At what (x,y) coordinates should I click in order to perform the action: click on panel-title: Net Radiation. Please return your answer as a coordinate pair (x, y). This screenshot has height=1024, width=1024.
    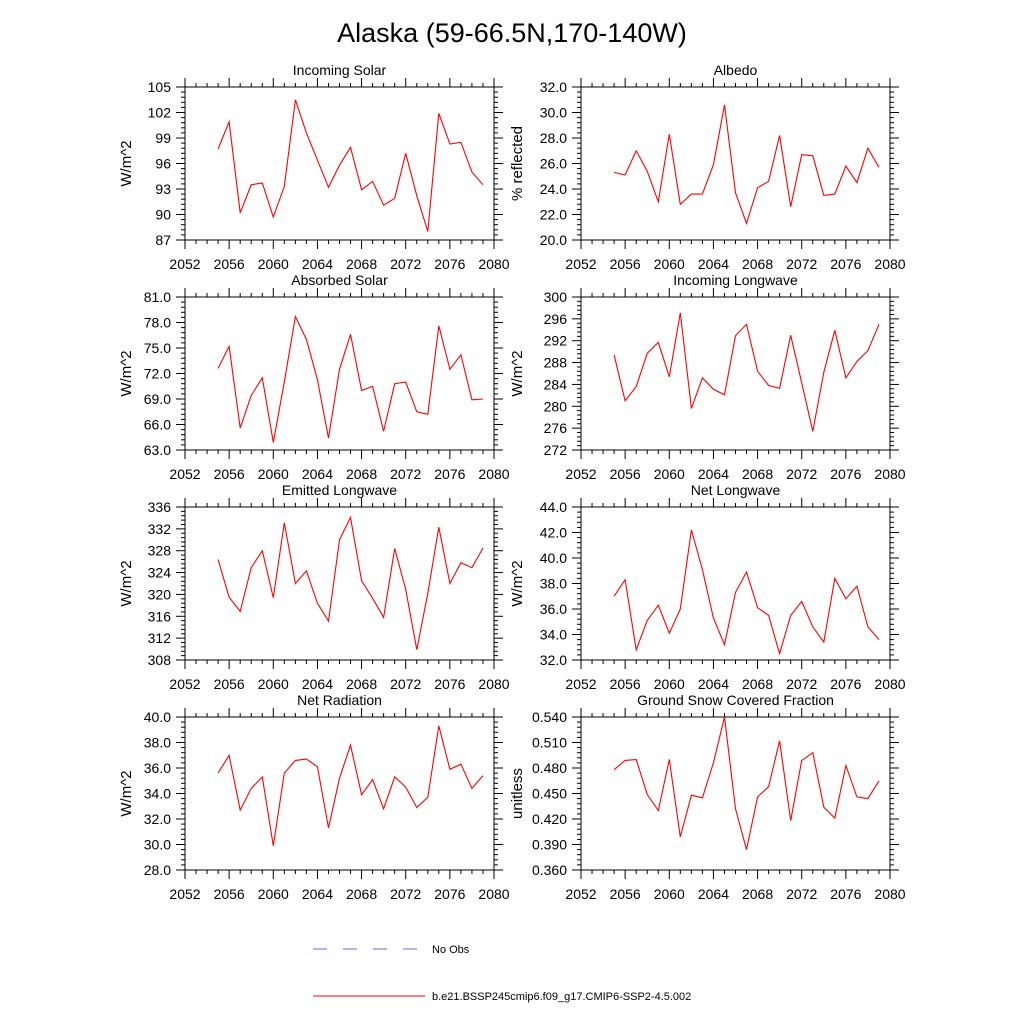
    Looking at the image, I should click on (339, 700).